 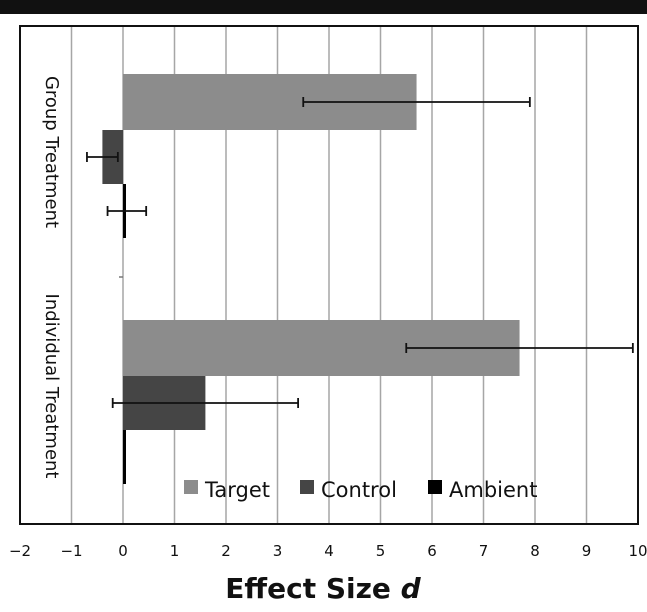 I want to click on x-tick-label: −2, so click(x=20, y=551).